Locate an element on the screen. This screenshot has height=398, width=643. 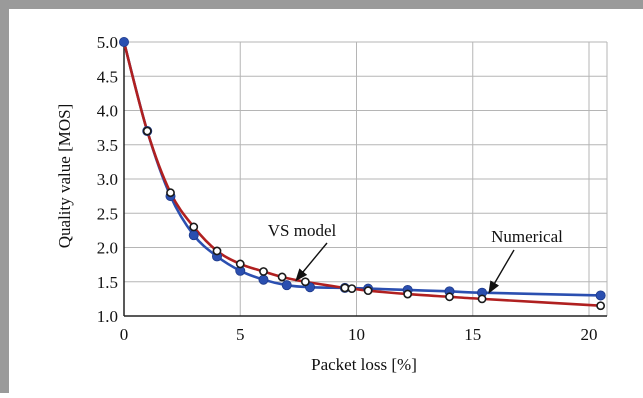
y-tick-label: 3.0 is located at coordinates (107, 179).